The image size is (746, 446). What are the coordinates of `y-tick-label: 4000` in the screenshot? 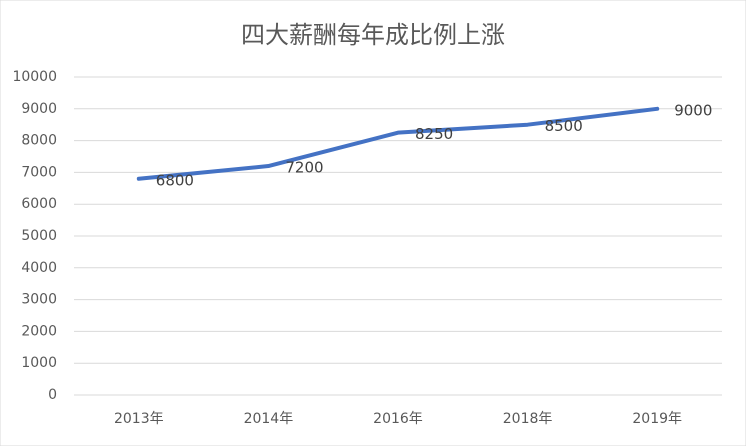 It's located at (39, 268).